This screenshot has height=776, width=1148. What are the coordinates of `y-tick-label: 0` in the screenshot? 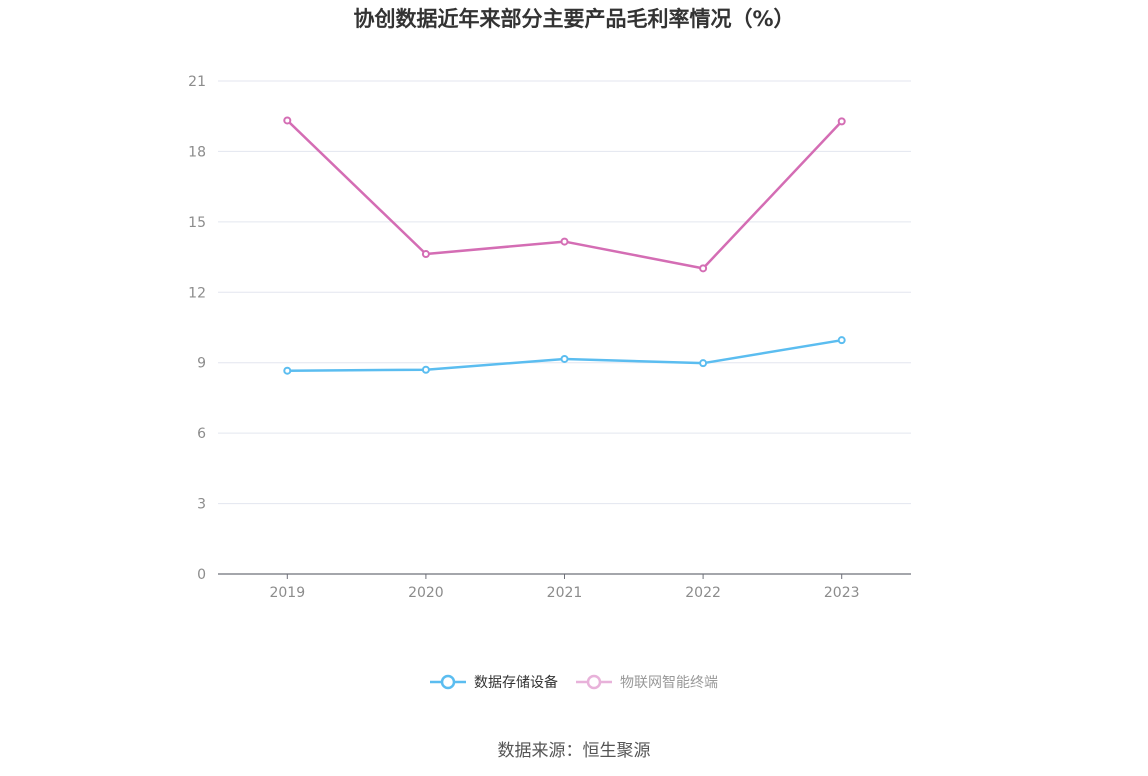 It's located at (201, 575).